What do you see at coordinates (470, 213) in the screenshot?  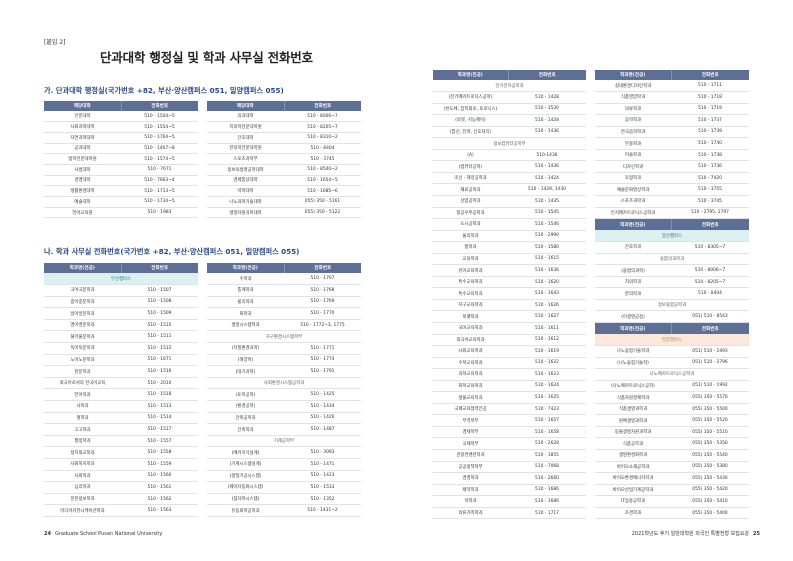 I see `department-name: 항공우주공학과` at bounding box center [470, 213].